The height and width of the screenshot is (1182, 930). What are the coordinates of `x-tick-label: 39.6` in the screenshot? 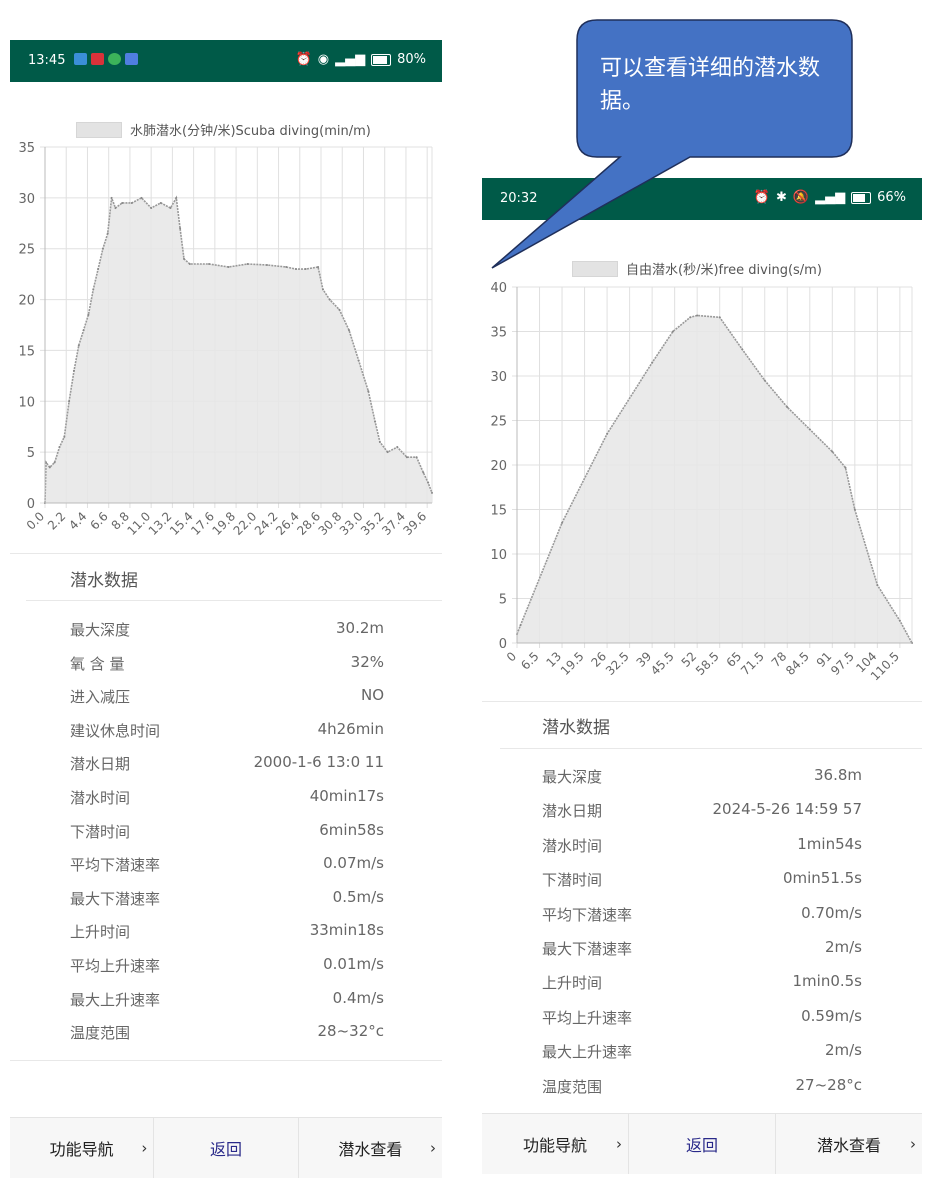 It's located at (415, 523).